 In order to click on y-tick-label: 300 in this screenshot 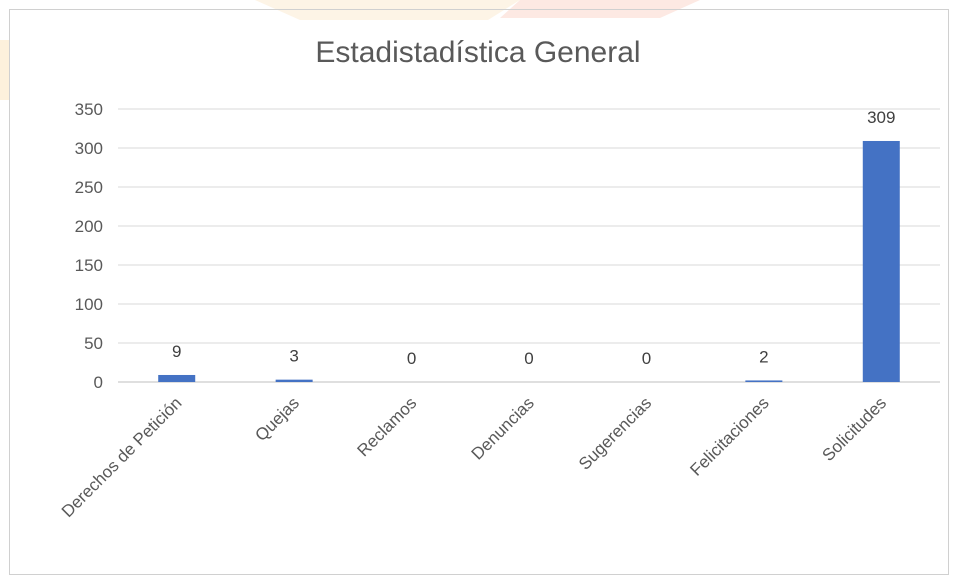, I will do `click(89, 148)`.